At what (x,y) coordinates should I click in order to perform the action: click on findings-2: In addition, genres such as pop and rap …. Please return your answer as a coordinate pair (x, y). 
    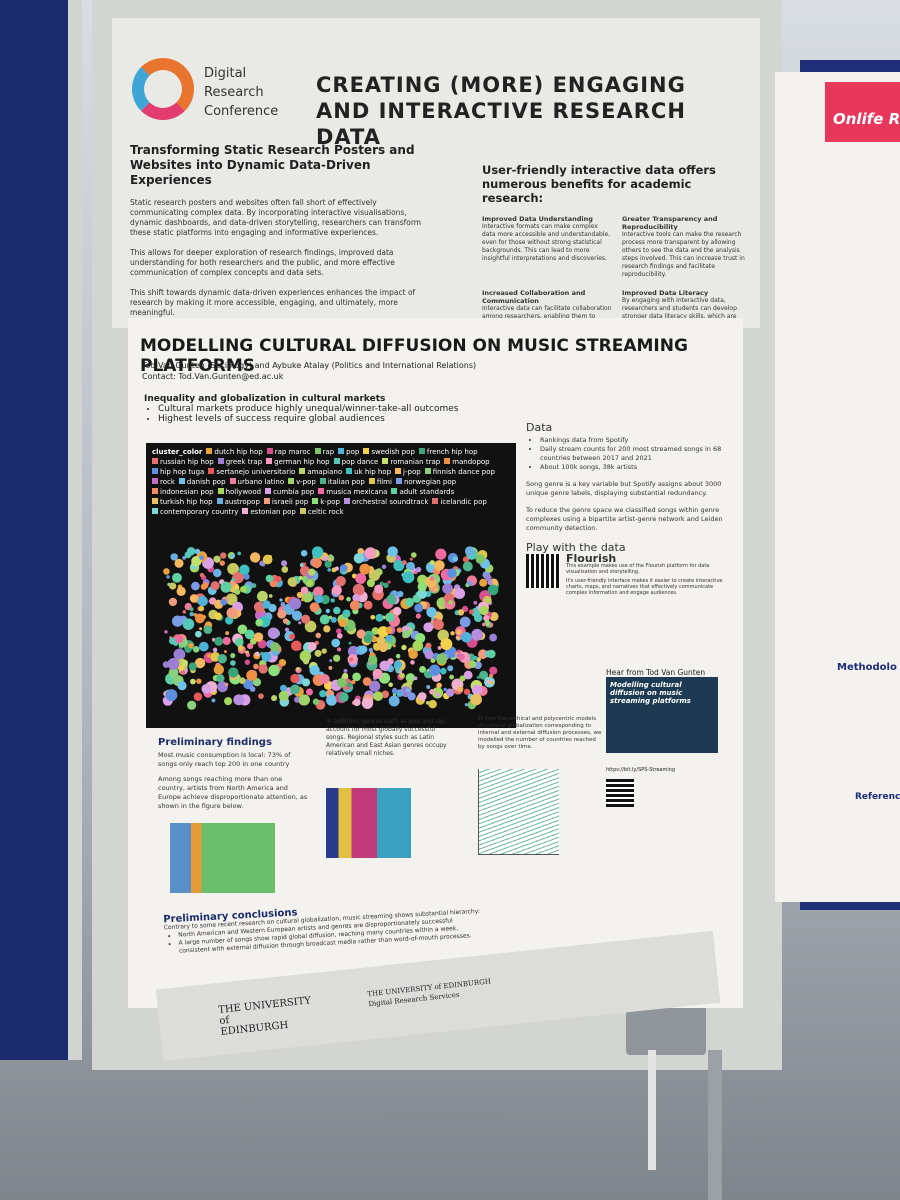
    Looking at the image, I should click on (391, 788).